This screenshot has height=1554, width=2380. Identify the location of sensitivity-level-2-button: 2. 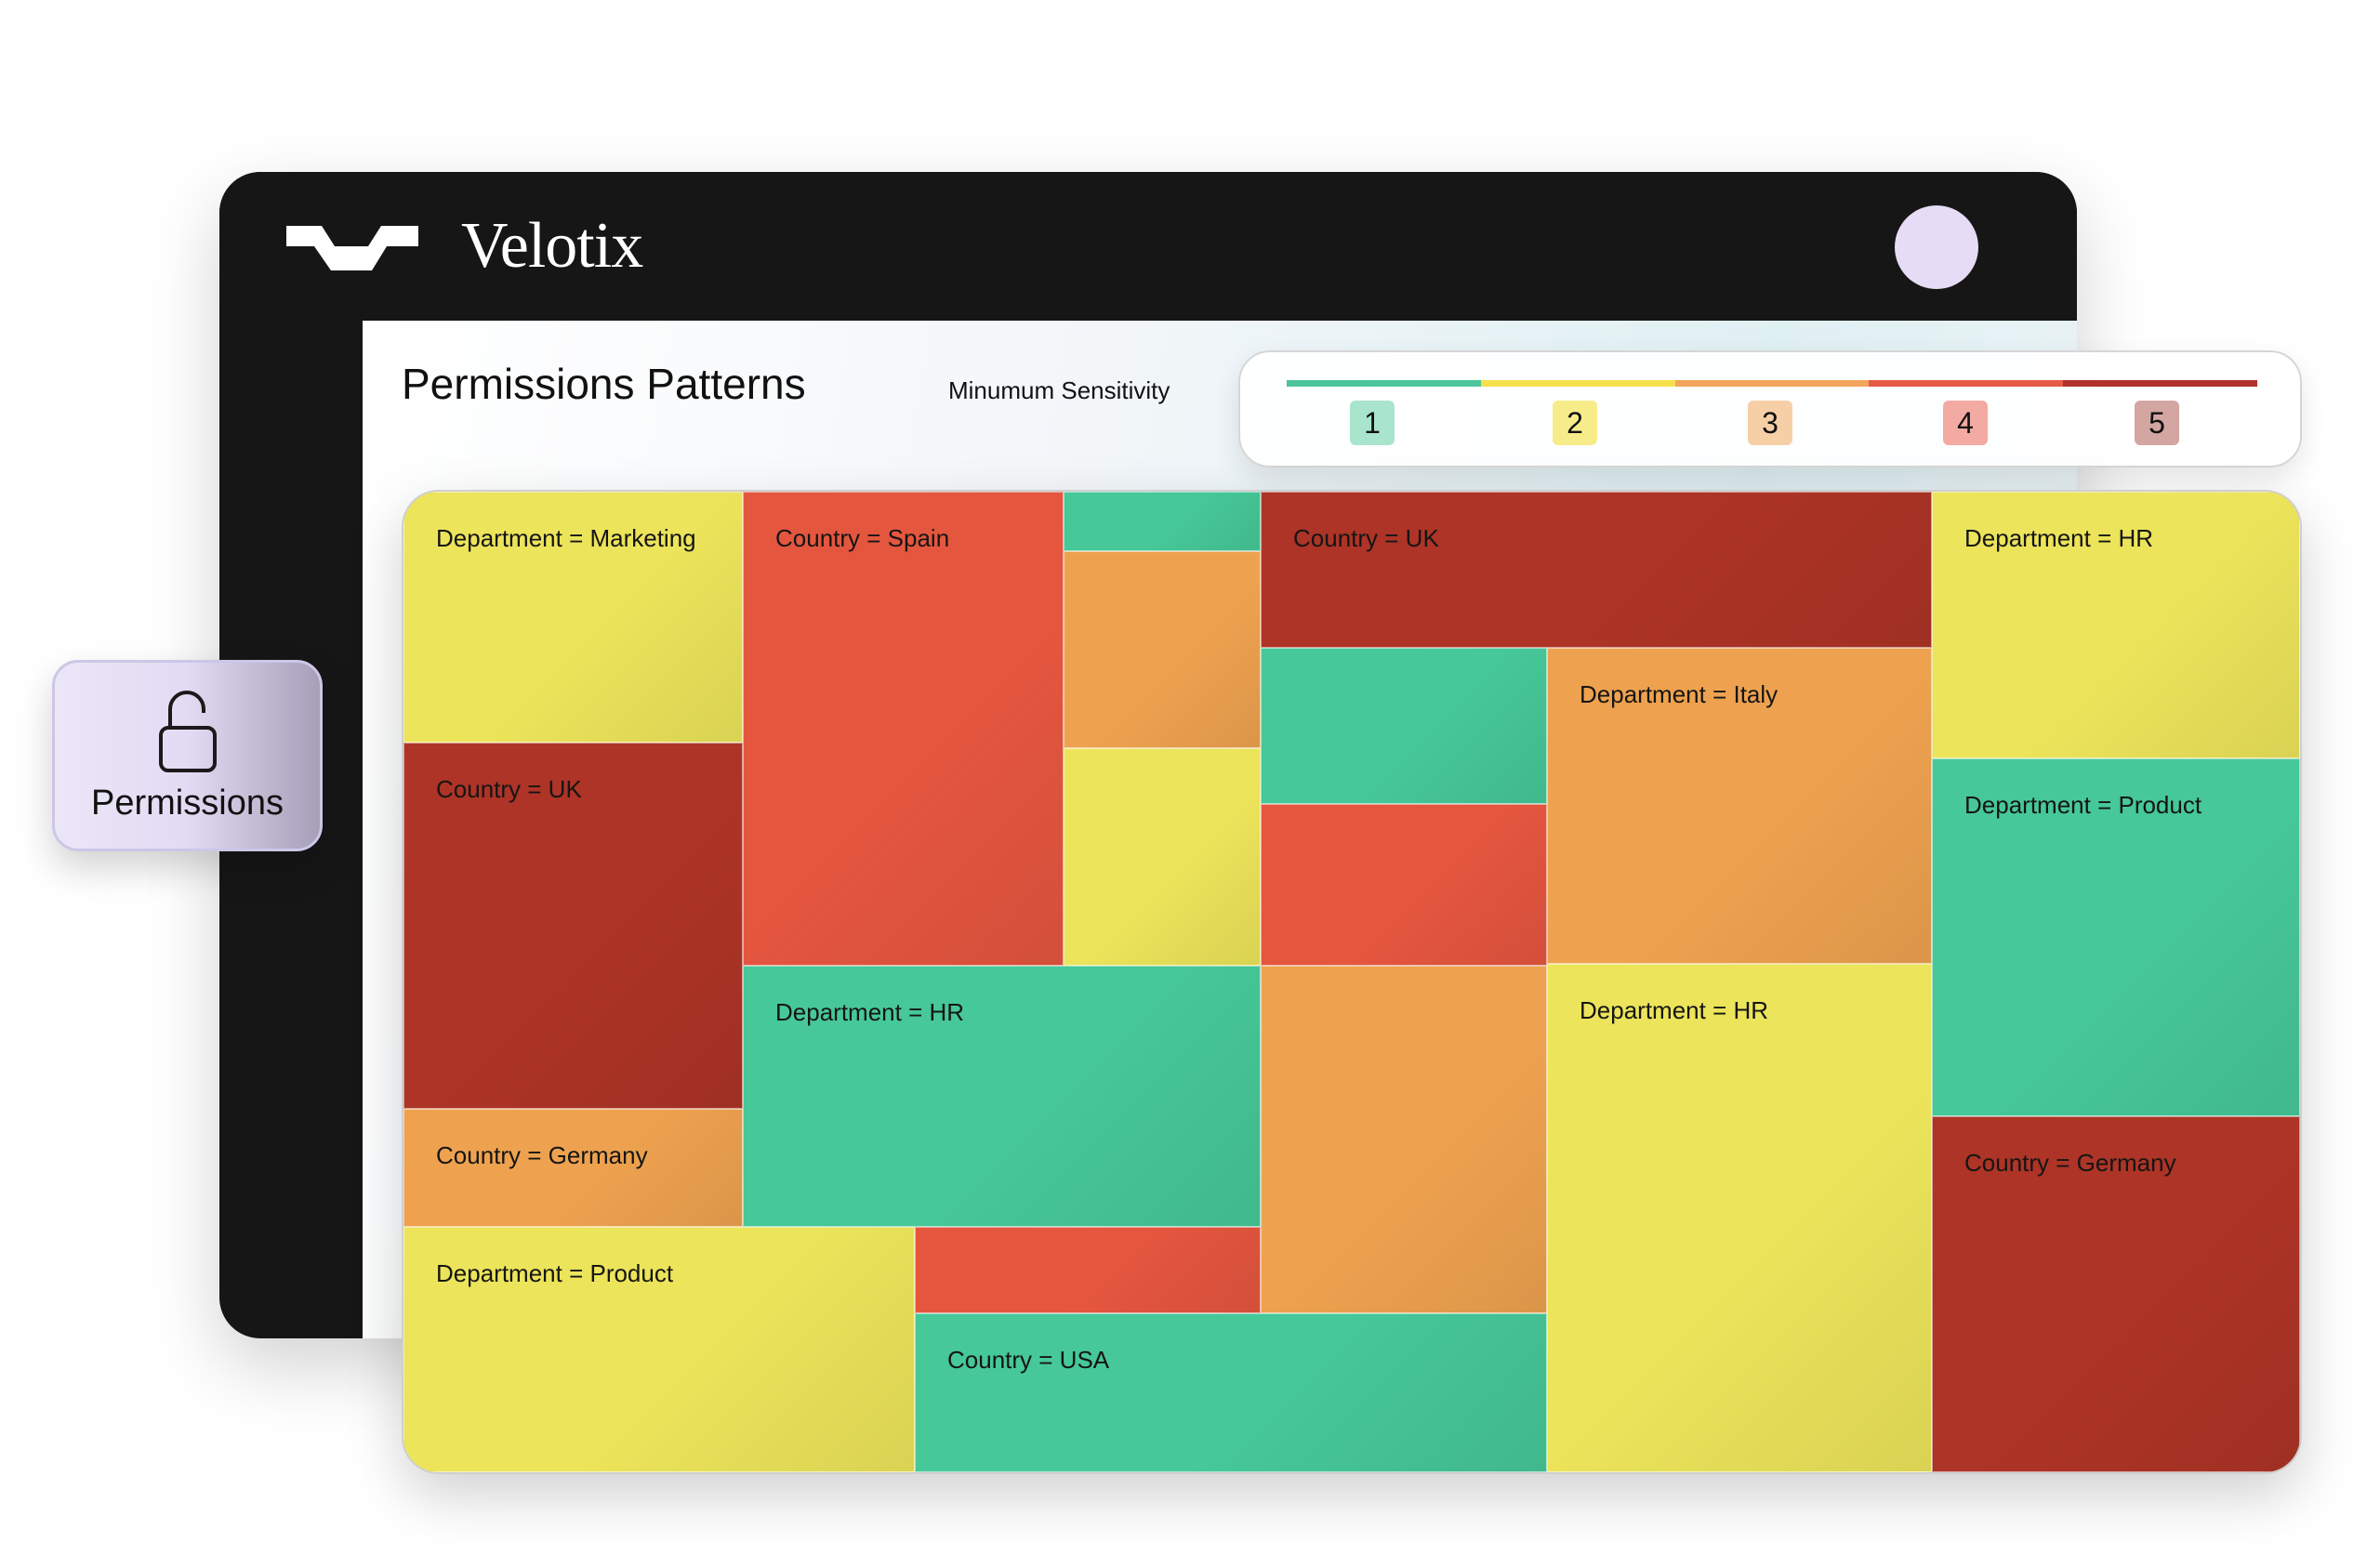
(1575, 423).